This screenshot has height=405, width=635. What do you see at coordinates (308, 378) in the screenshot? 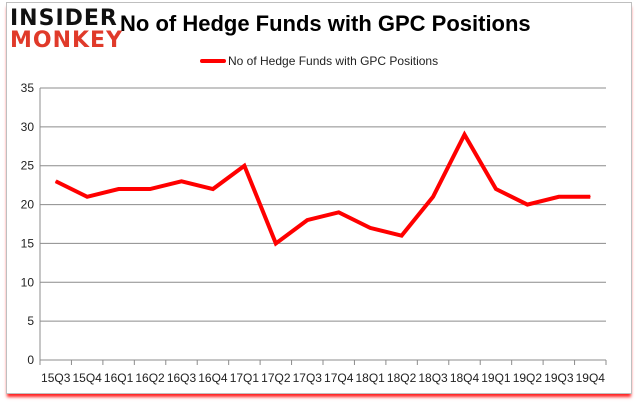
I see `x-tick-label: 17Q3` at bounding box center [308, 378].